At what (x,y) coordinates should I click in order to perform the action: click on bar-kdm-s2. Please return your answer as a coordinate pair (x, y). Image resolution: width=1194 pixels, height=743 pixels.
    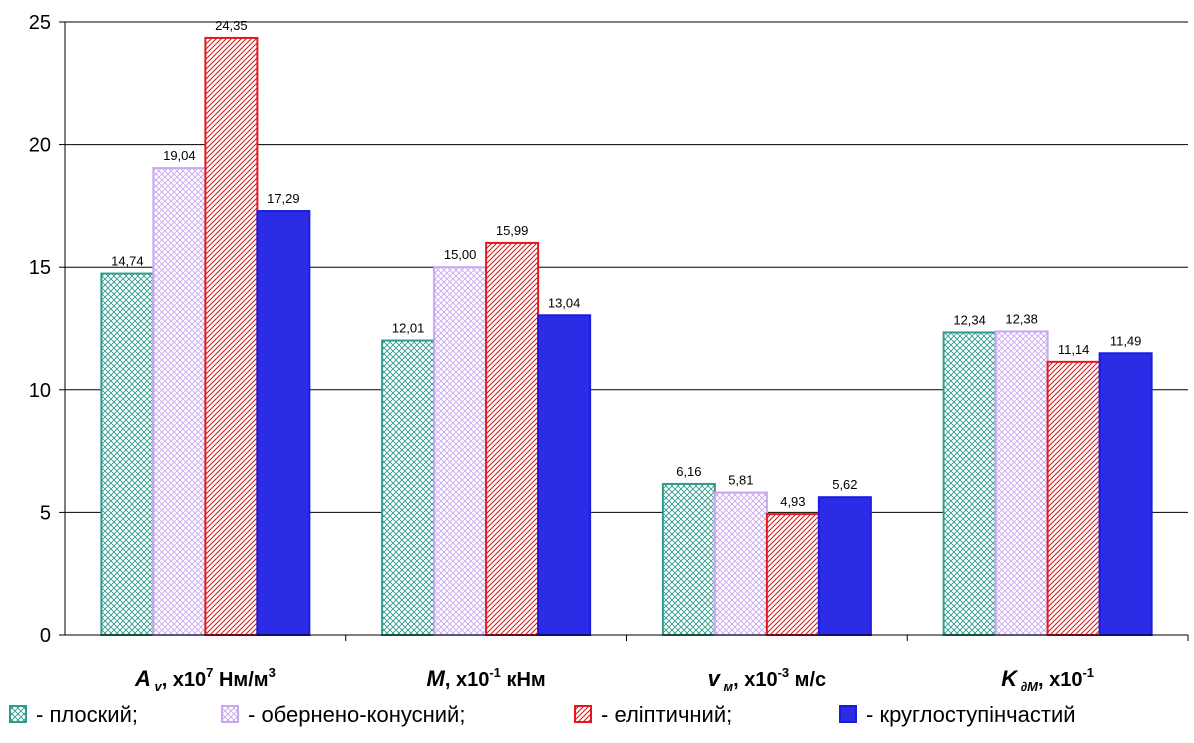
    Looking at the image, I should click on (1021, 483).